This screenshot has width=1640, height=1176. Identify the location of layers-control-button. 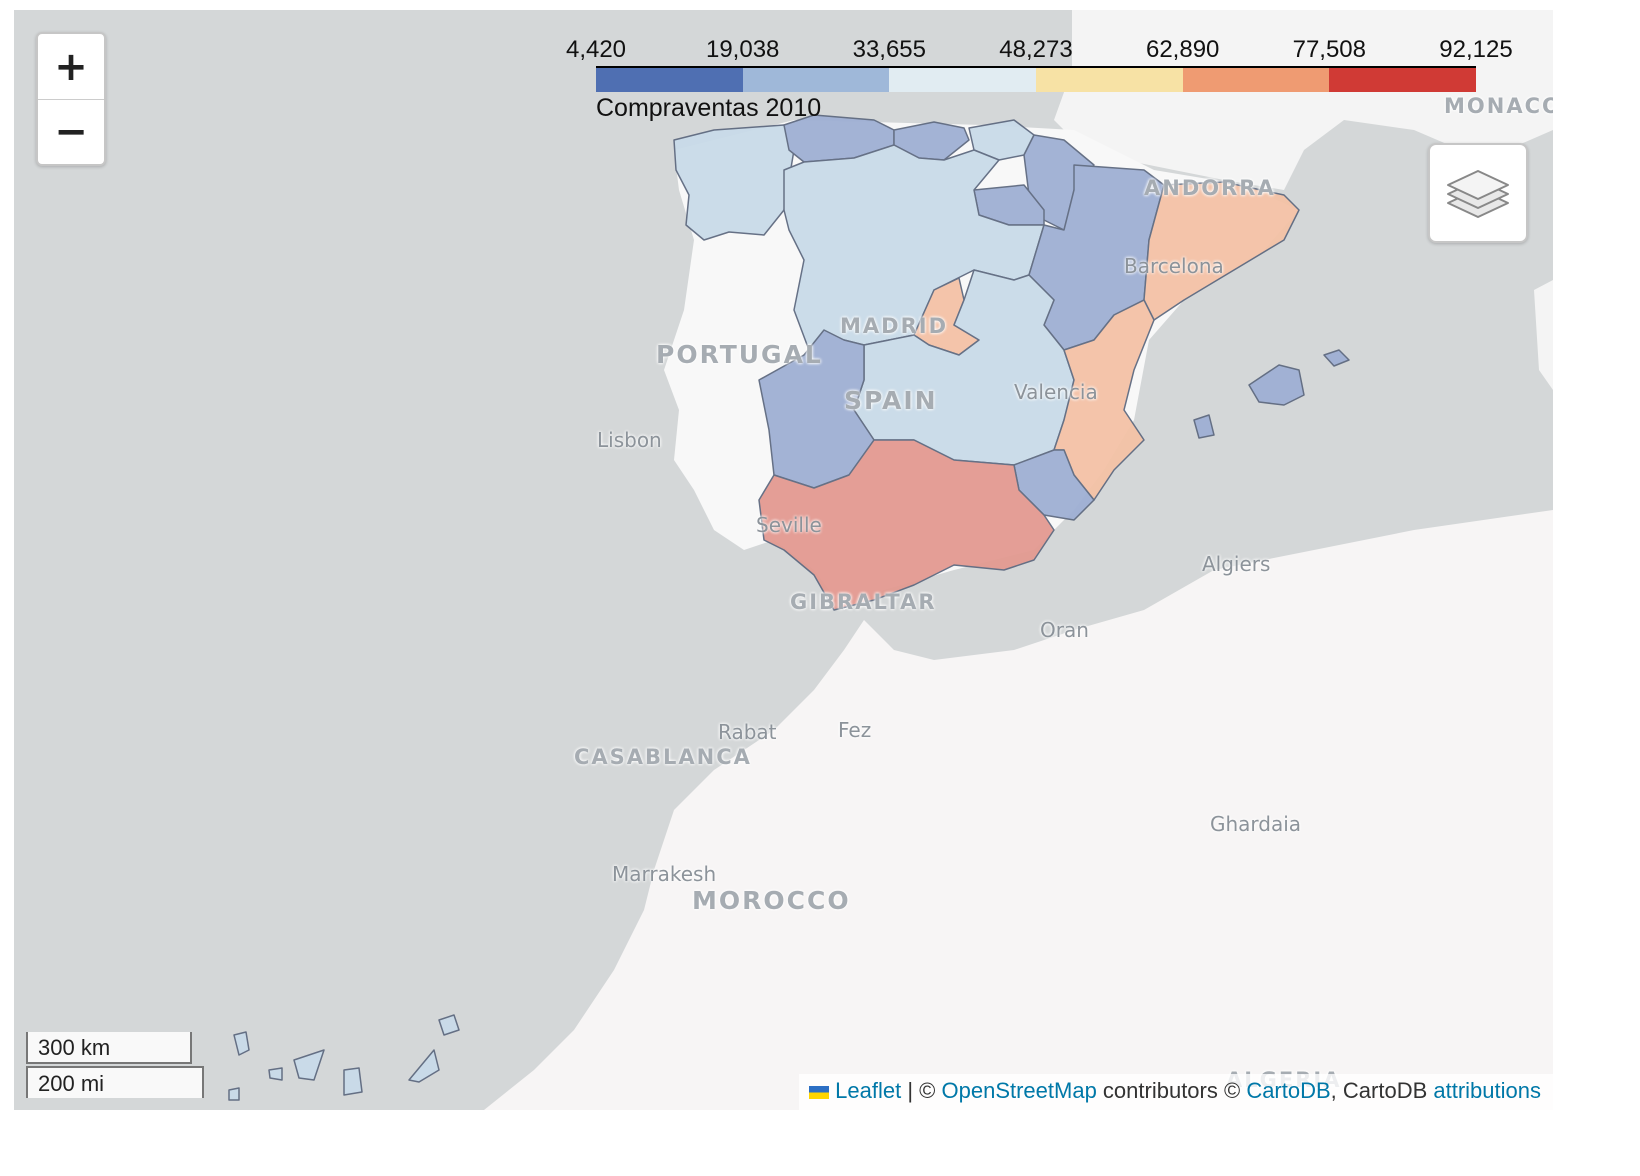
(1478, 193).